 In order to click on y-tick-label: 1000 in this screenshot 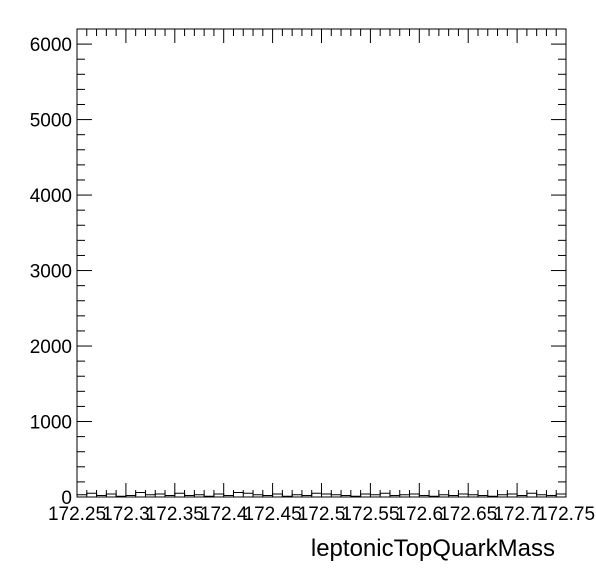, I will do `click(51, 423)`.